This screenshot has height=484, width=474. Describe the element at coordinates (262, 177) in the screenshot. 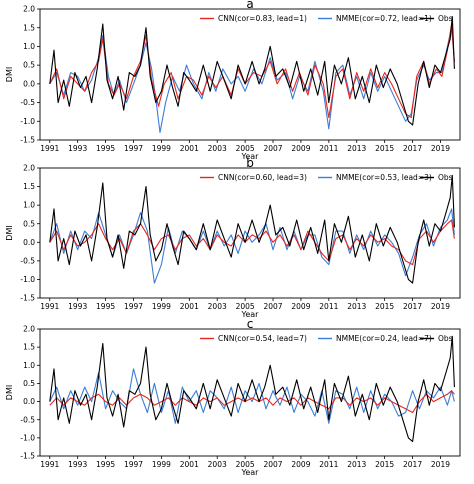

I see `legend-entry: CNN(cor=0.60, lead=3)` at that location.